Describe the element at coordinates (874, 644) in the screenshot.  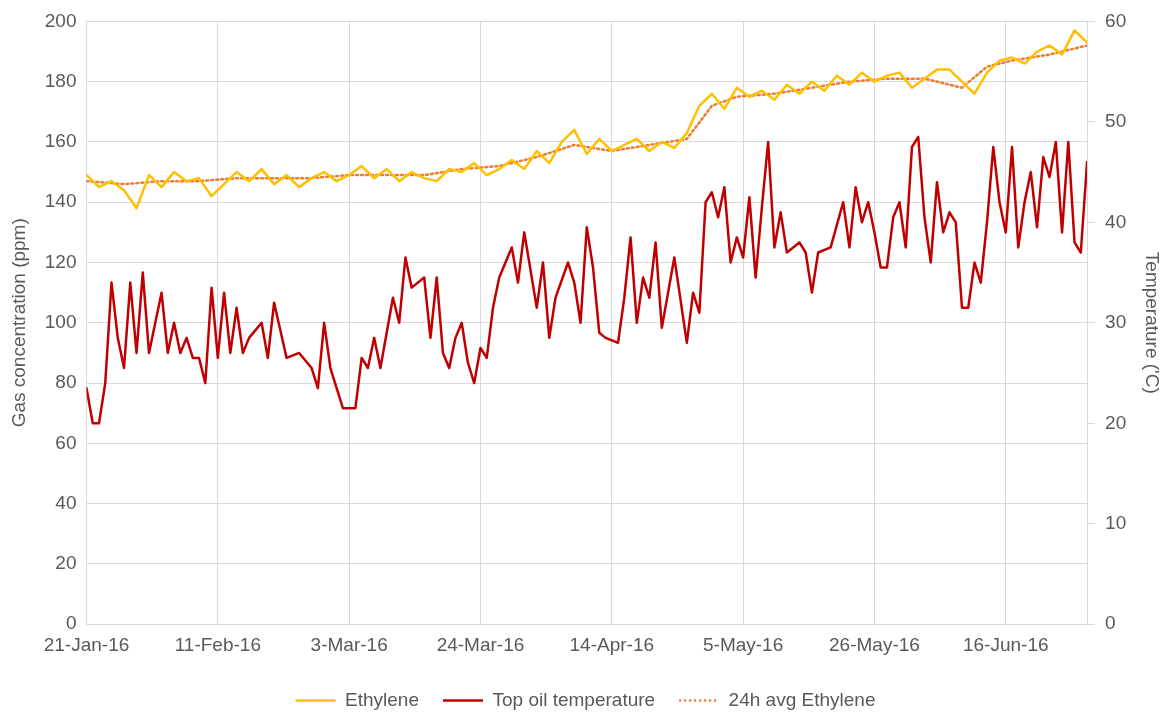
I see `x-tick-label: 26-May-16` at that location.